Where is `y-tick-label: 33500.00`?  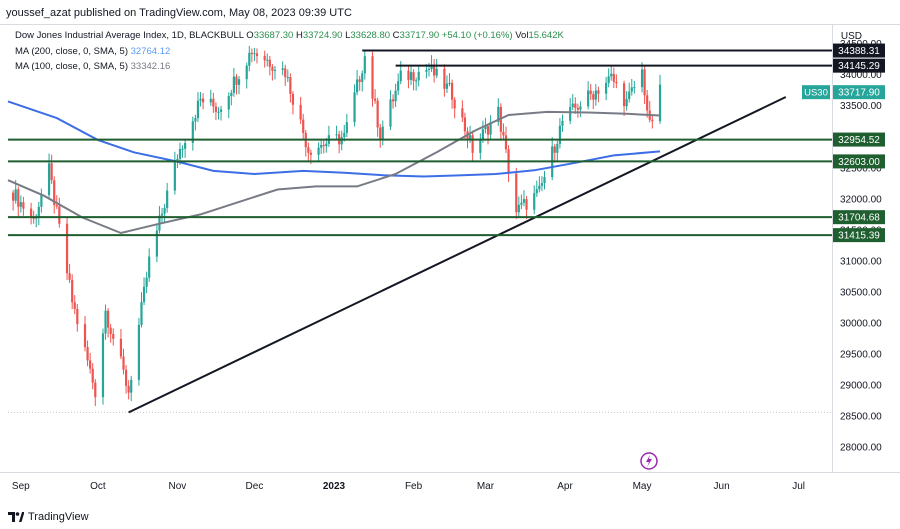 y-tick-label: 33500.00 is located at coordinates (861, 106).